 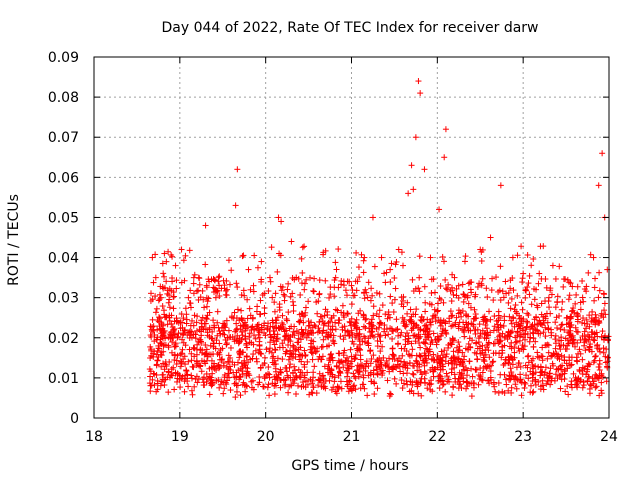 What do you see at coordinates (180, 437) in the screenshot?
I see `x-tick-label: 19` at bounding box center [180, 437].